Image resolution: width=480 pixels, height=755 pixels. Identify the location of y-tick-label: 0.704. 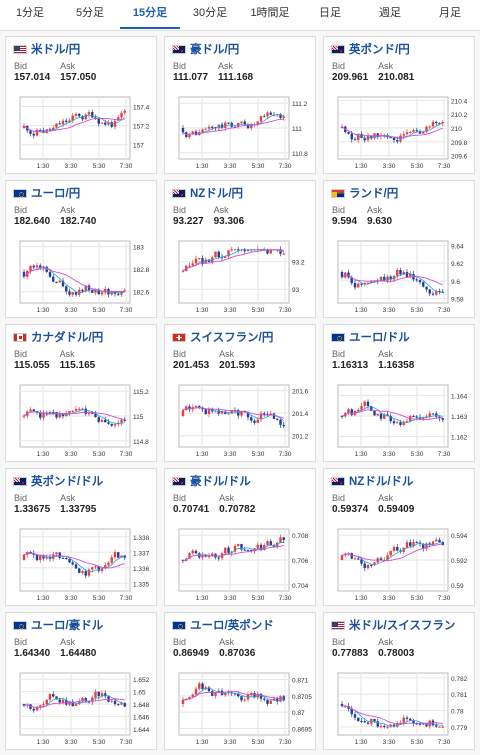
(300, 586).